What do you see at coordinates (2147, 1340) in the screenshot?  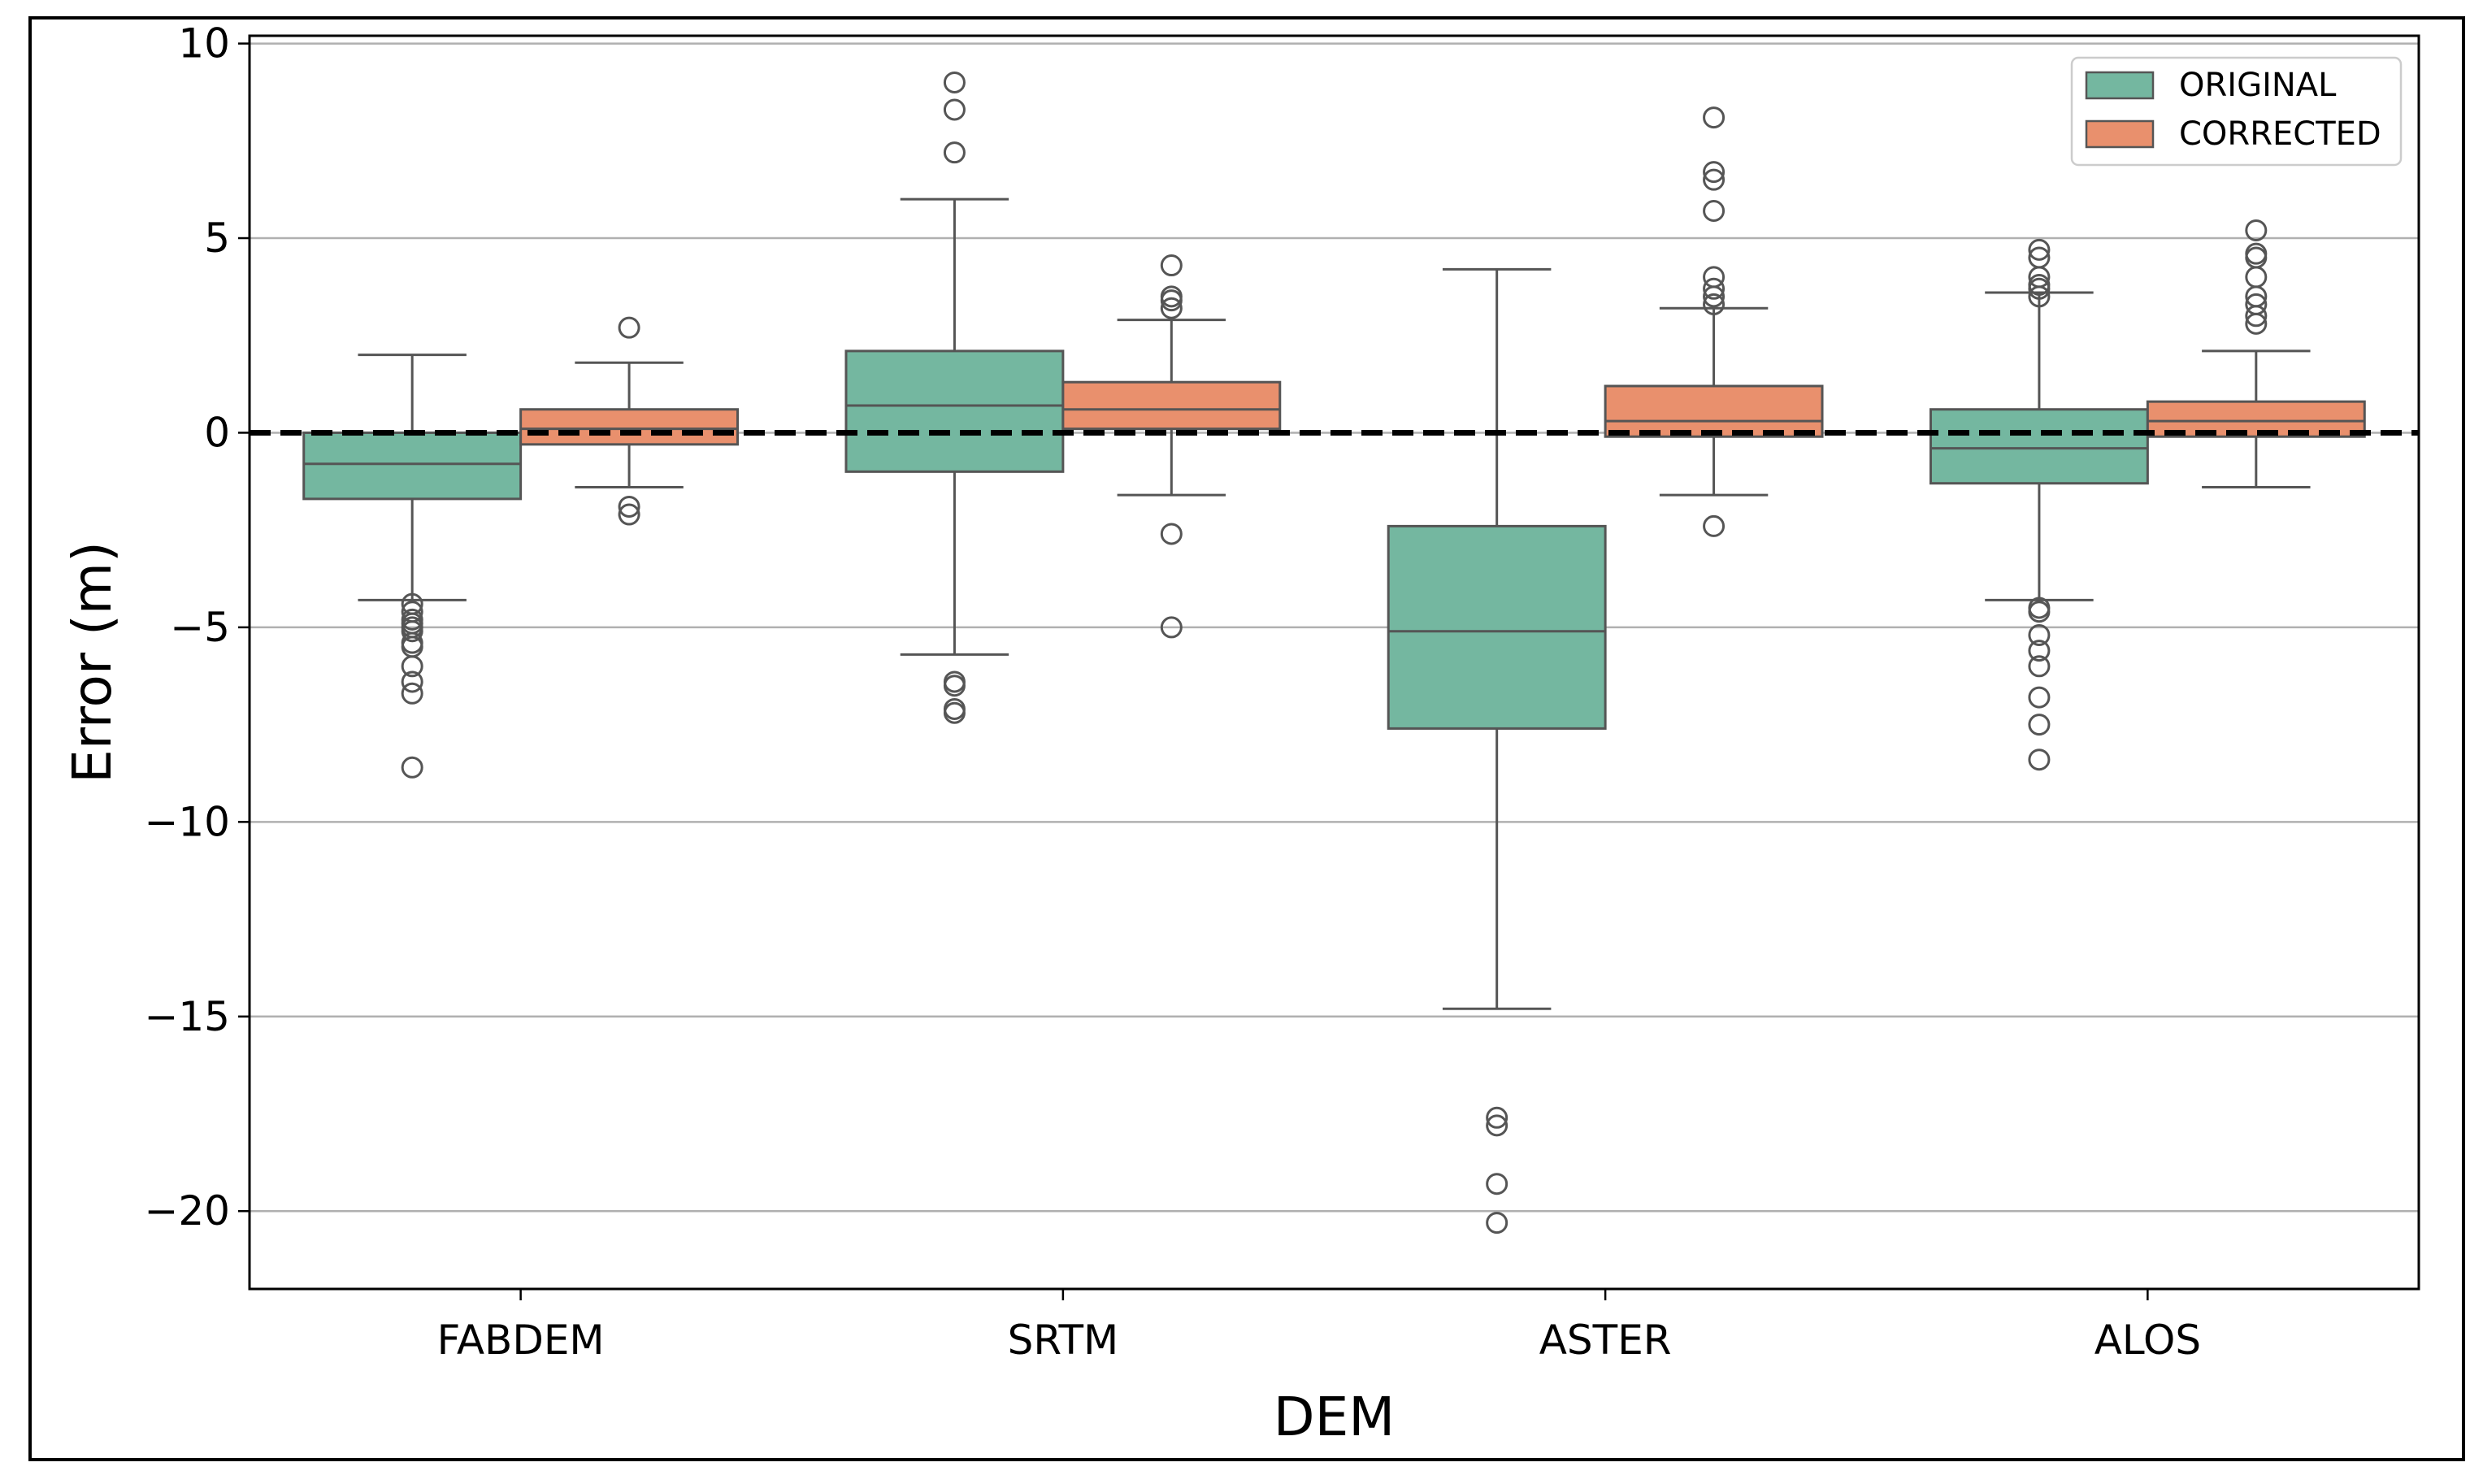 I see `x-tick-label: ALOS` at bounding box center [2147, 1340].